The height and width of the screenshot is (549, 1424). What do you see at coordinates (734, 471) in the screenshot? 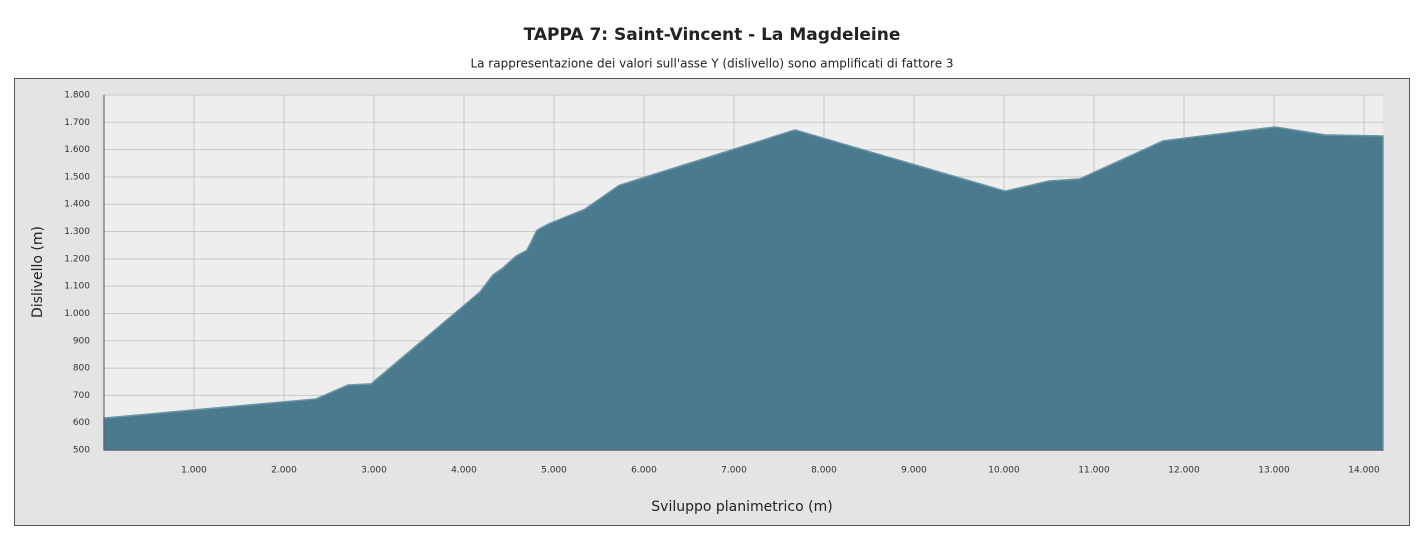
I see `x-tick-label: 7.000` at bounding box center [734, 471].